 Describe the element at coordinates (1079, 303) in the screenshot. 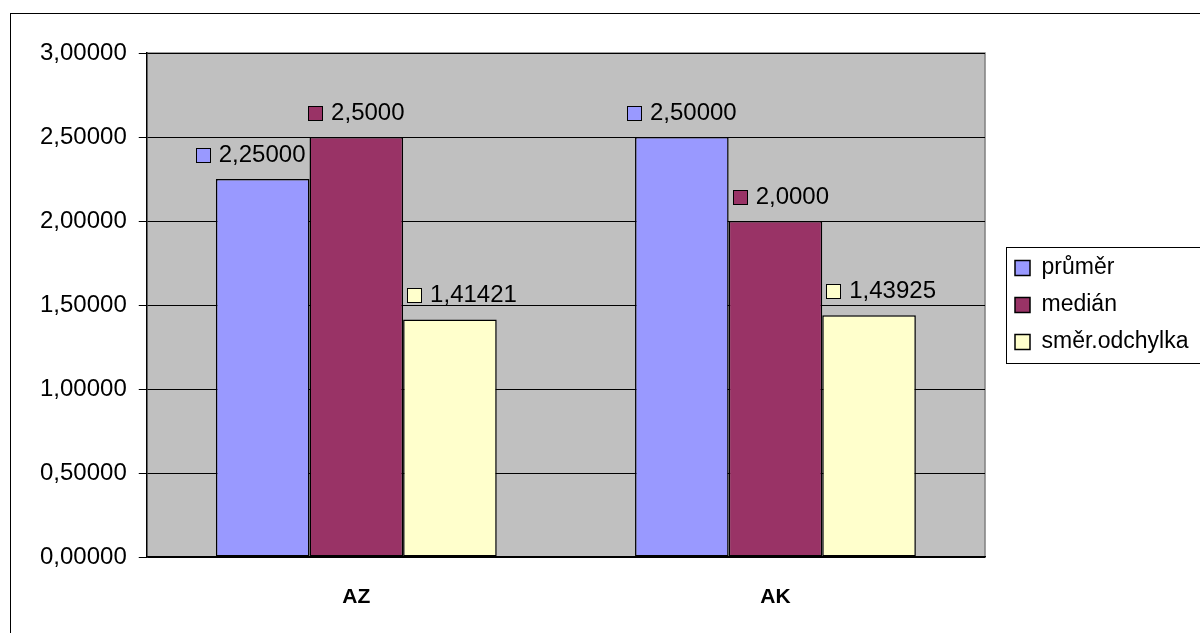

I see `legend-label: medián` at that location.